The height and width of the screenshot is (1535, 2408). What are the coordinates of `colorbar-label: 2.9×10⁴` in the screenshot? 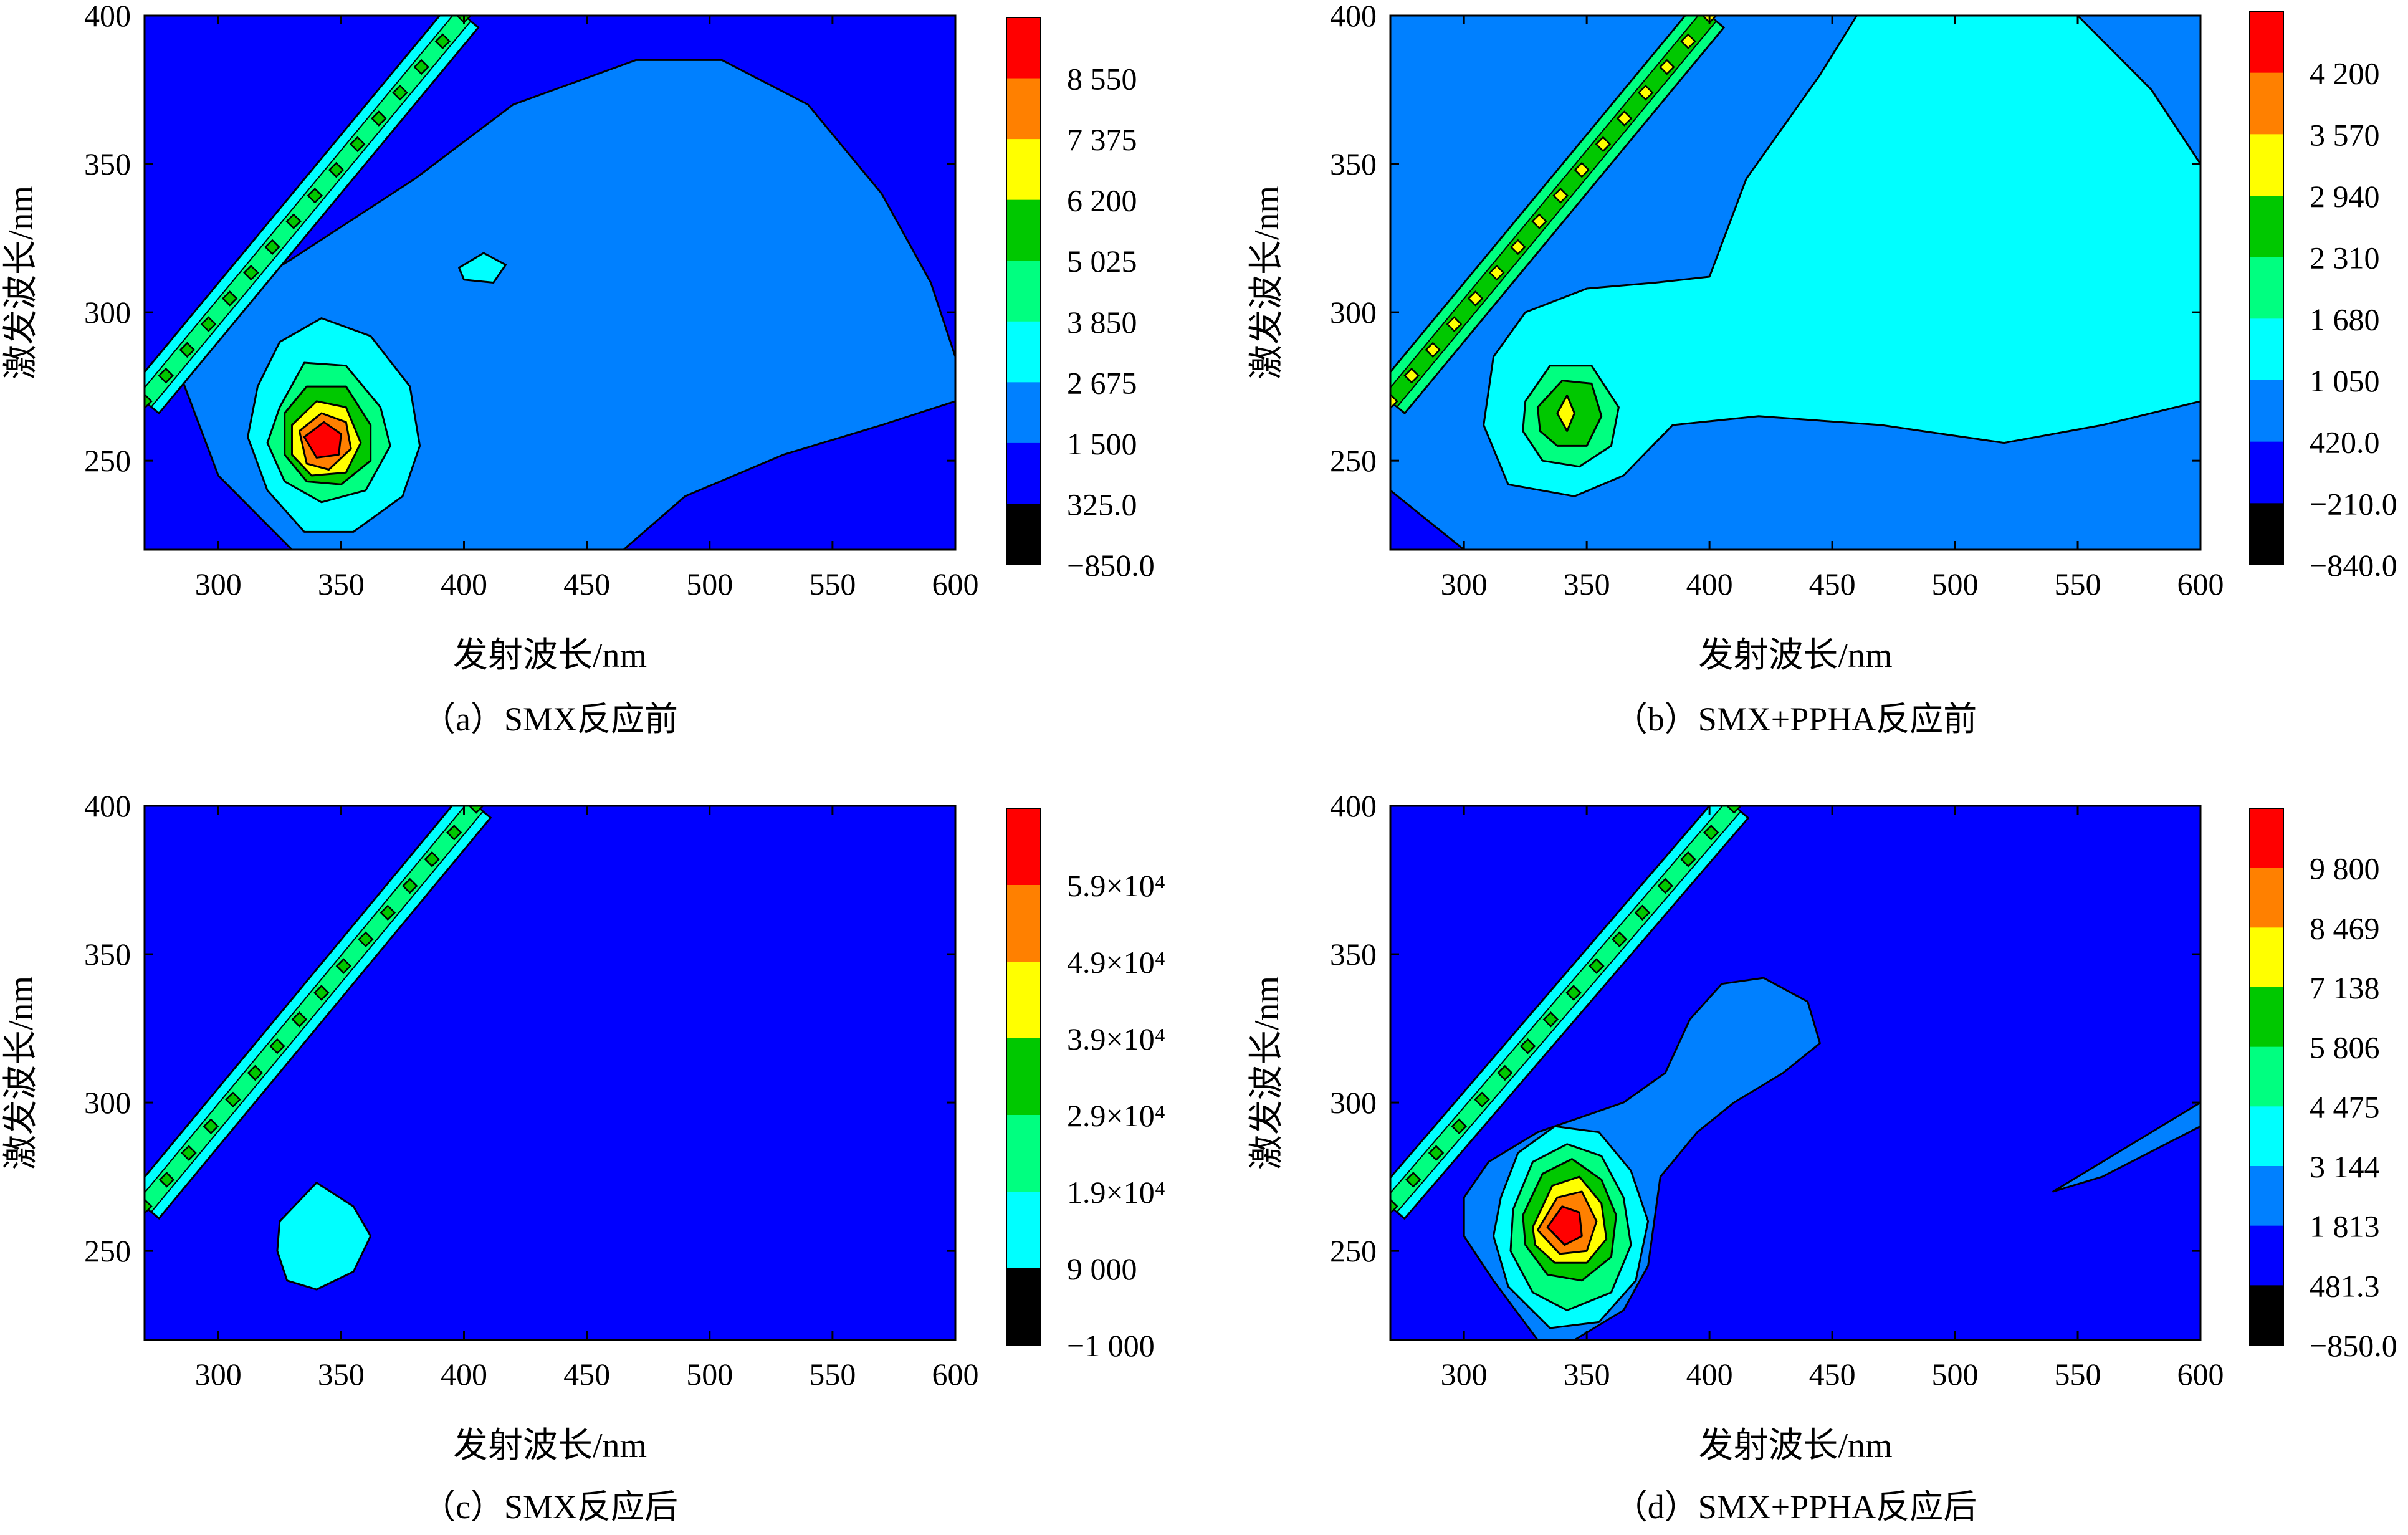 It's located at (1116, 1115).